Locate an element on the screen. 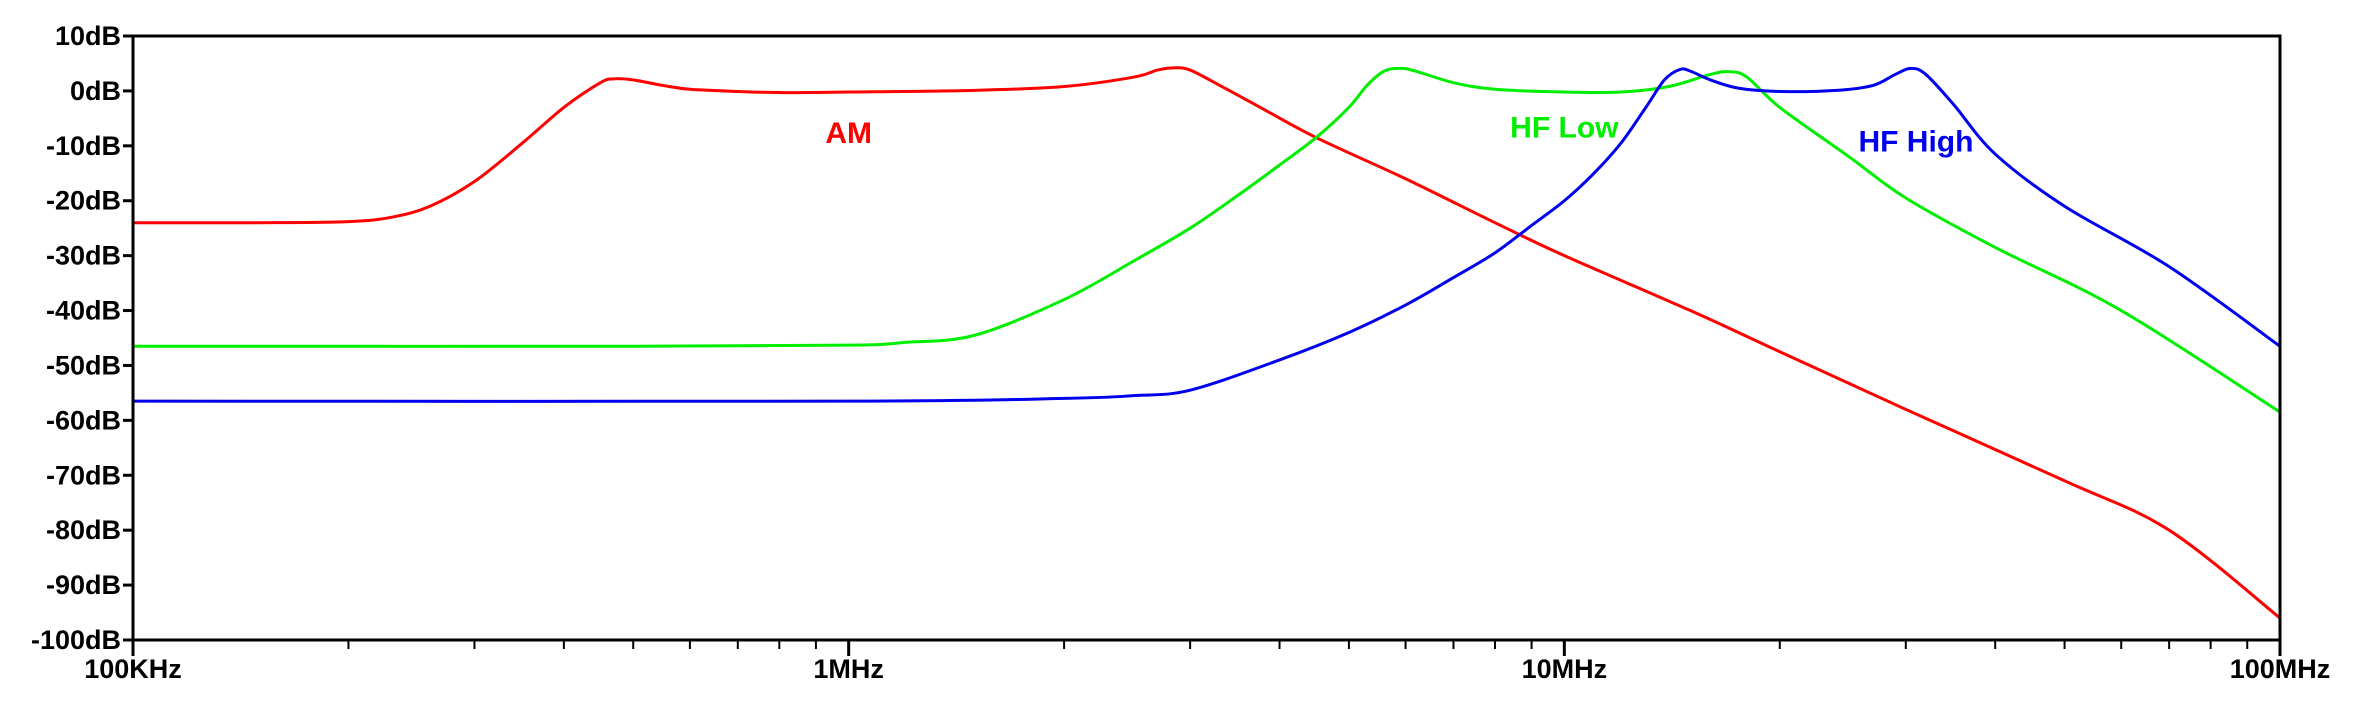 The image size is (2365, 703). label-layer: AM HF Low HF High is located at coordinates (1399, 135).